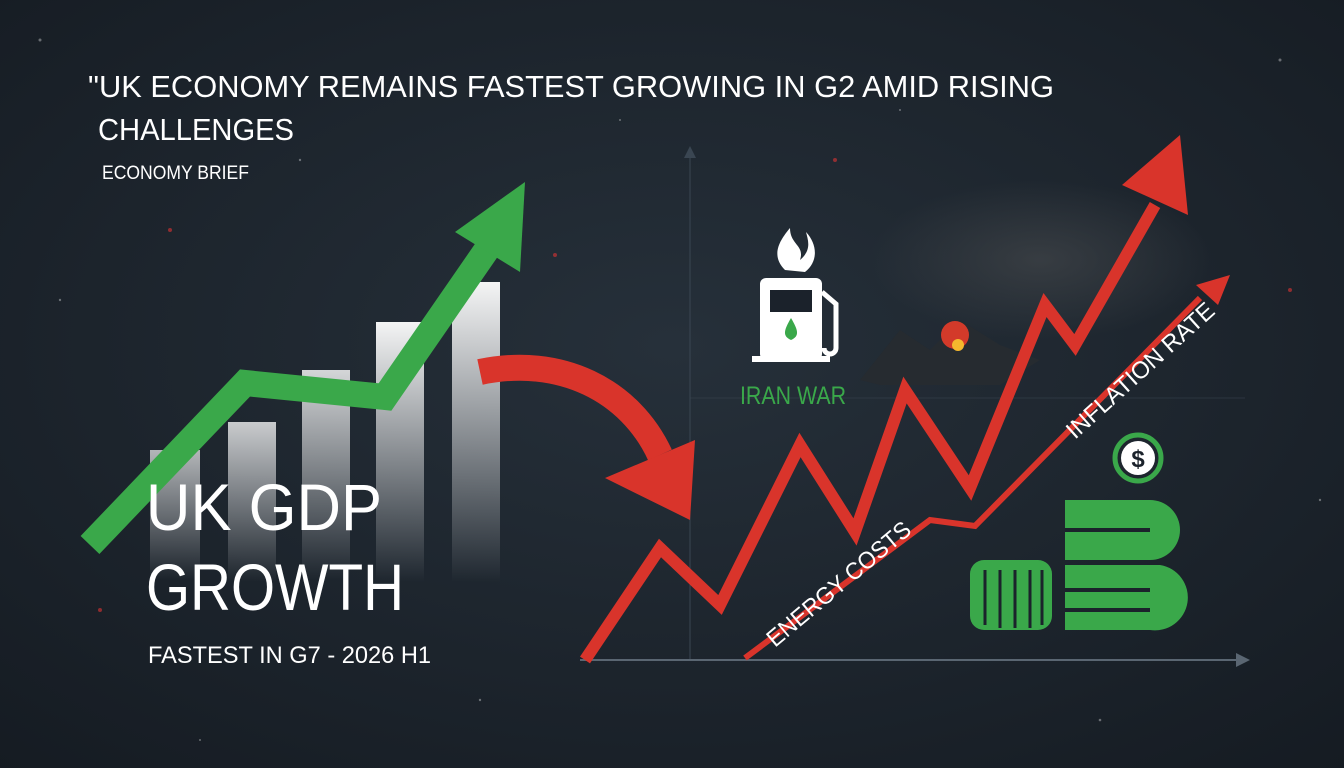  Describe the element at coordinates (795, 295) in the screenshot. I see `fuel-pump-icon` at that location.